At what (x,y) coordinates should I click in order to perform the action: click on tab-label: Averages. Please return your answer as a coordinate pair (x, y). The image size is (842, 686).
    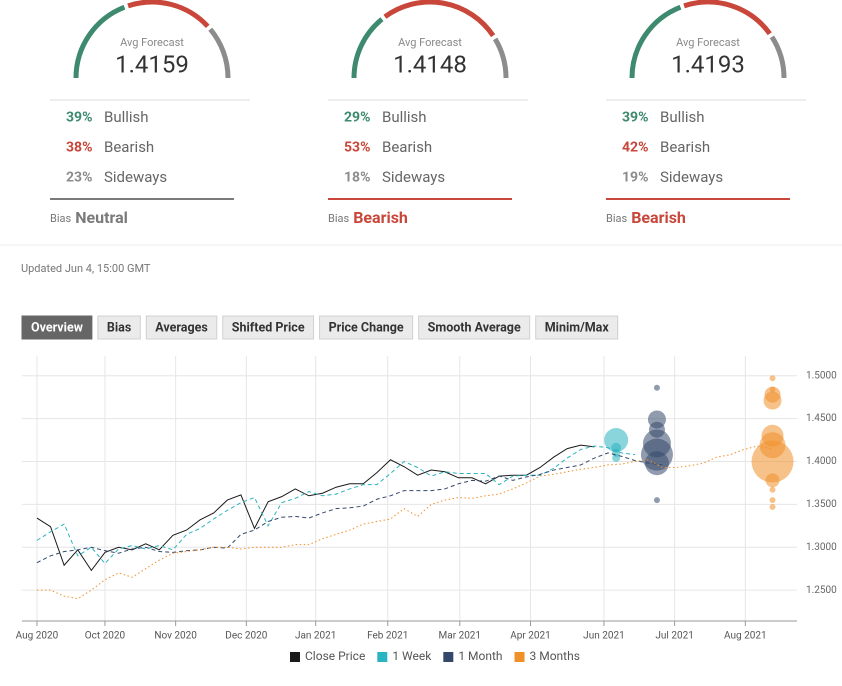
    Looking at the image, I should click on (181, 327).